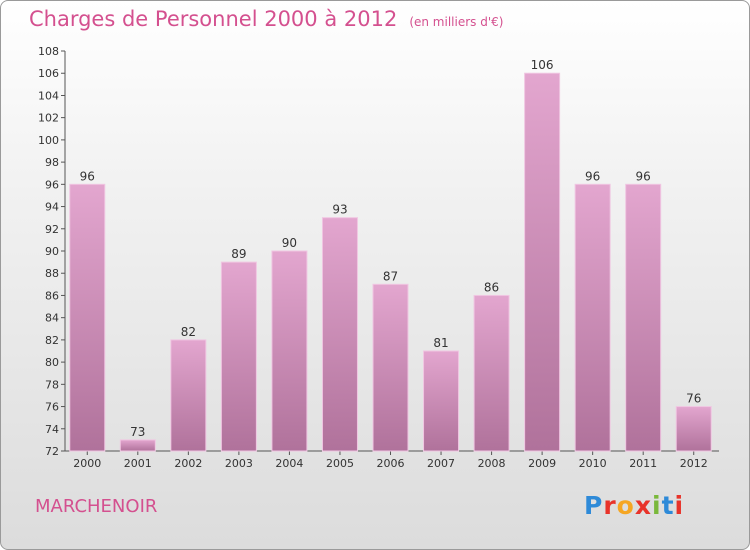 The height and width of the screenshot is (550, 750). I want to click on x-tick-label: 2010, so click(593, 463).